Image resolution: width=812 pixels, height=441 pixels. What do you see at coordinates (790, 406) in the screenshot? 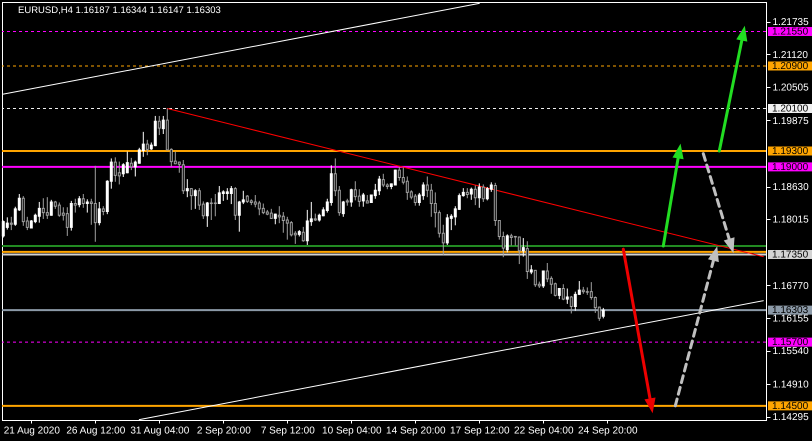
I see `ref-line-label: 1.14500` at bounding box center [790, 406].